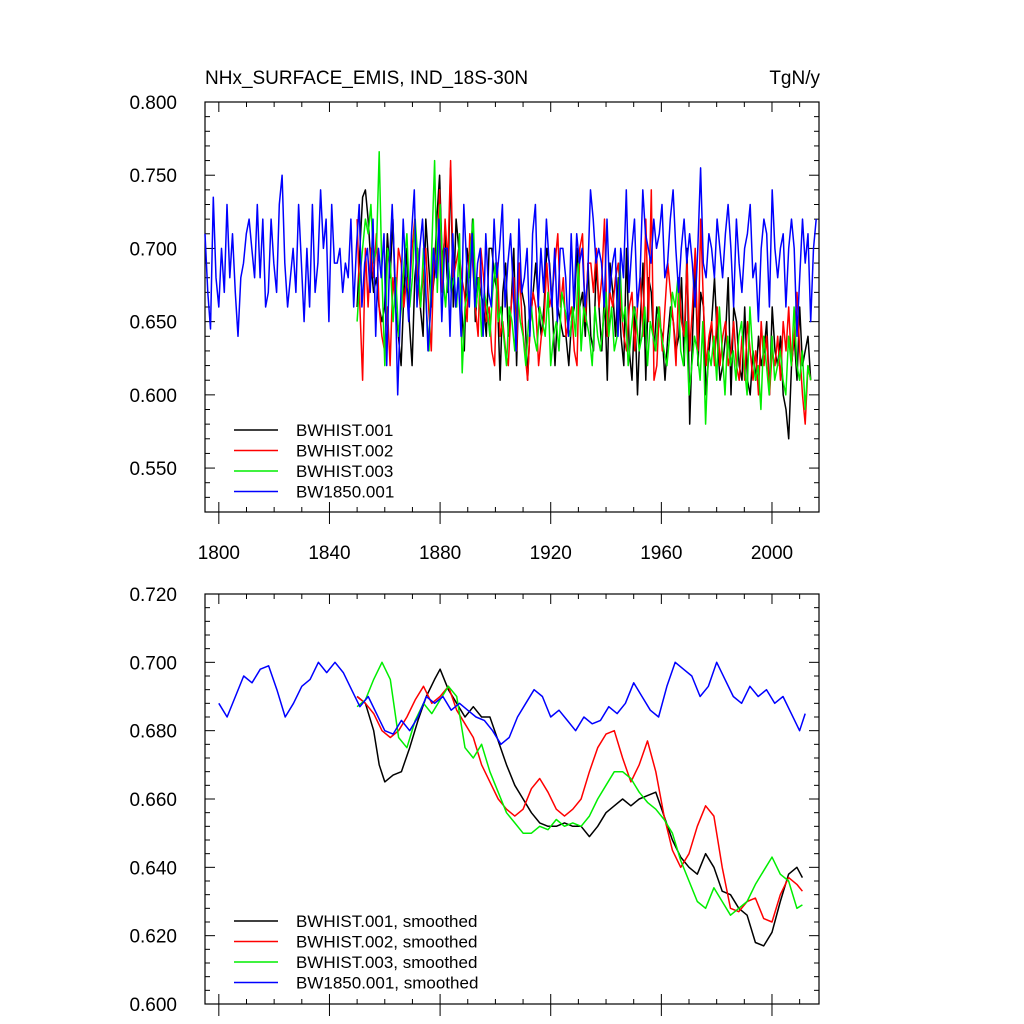 Image resolution: width=1024 pixels, height=1024 pixels. Describe the element at coordinates (440, 553) in the screenshot. I see `top-x-tick-label: 1880` at that location.